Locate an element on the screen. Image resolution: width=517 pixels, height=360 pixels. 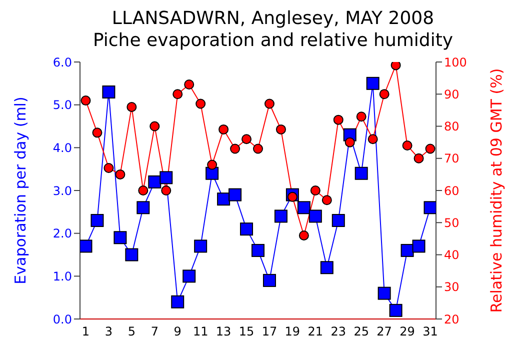
x-tick-label: 9 is located at coordinates (178, 331).